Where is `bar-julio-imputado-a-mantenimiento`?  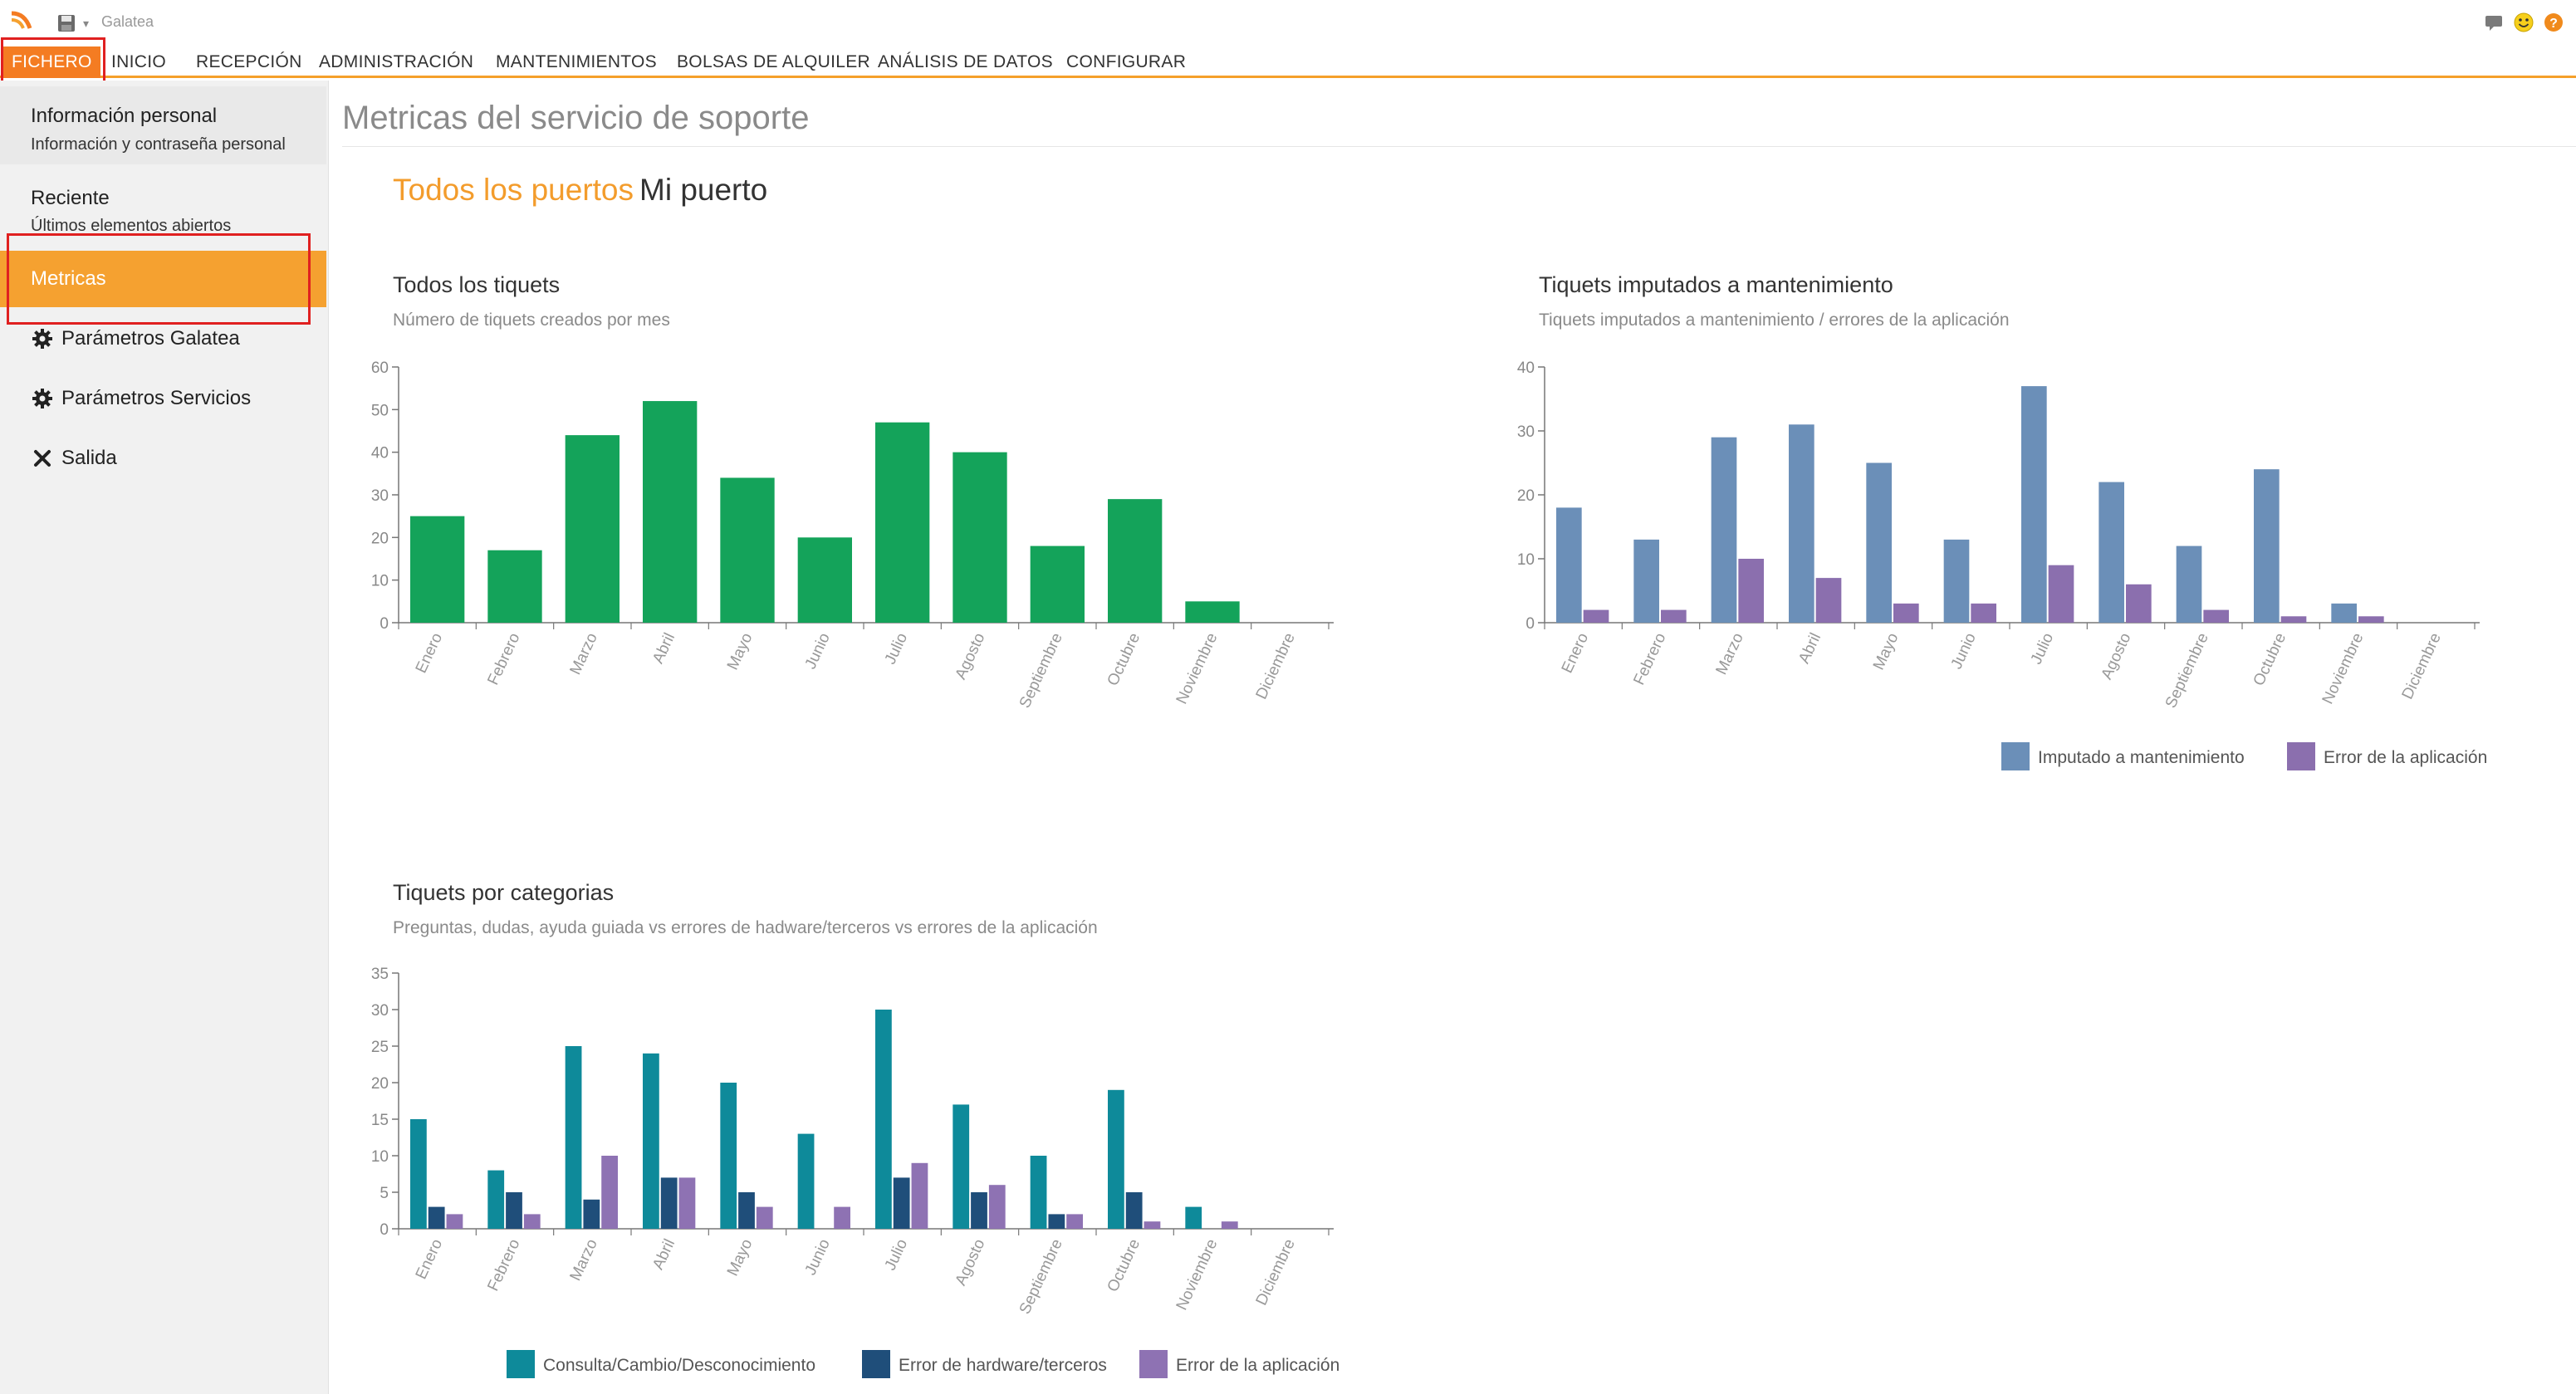
bar-julio-imputado-a-mantenimiento is located at coordinates (2034, 504).